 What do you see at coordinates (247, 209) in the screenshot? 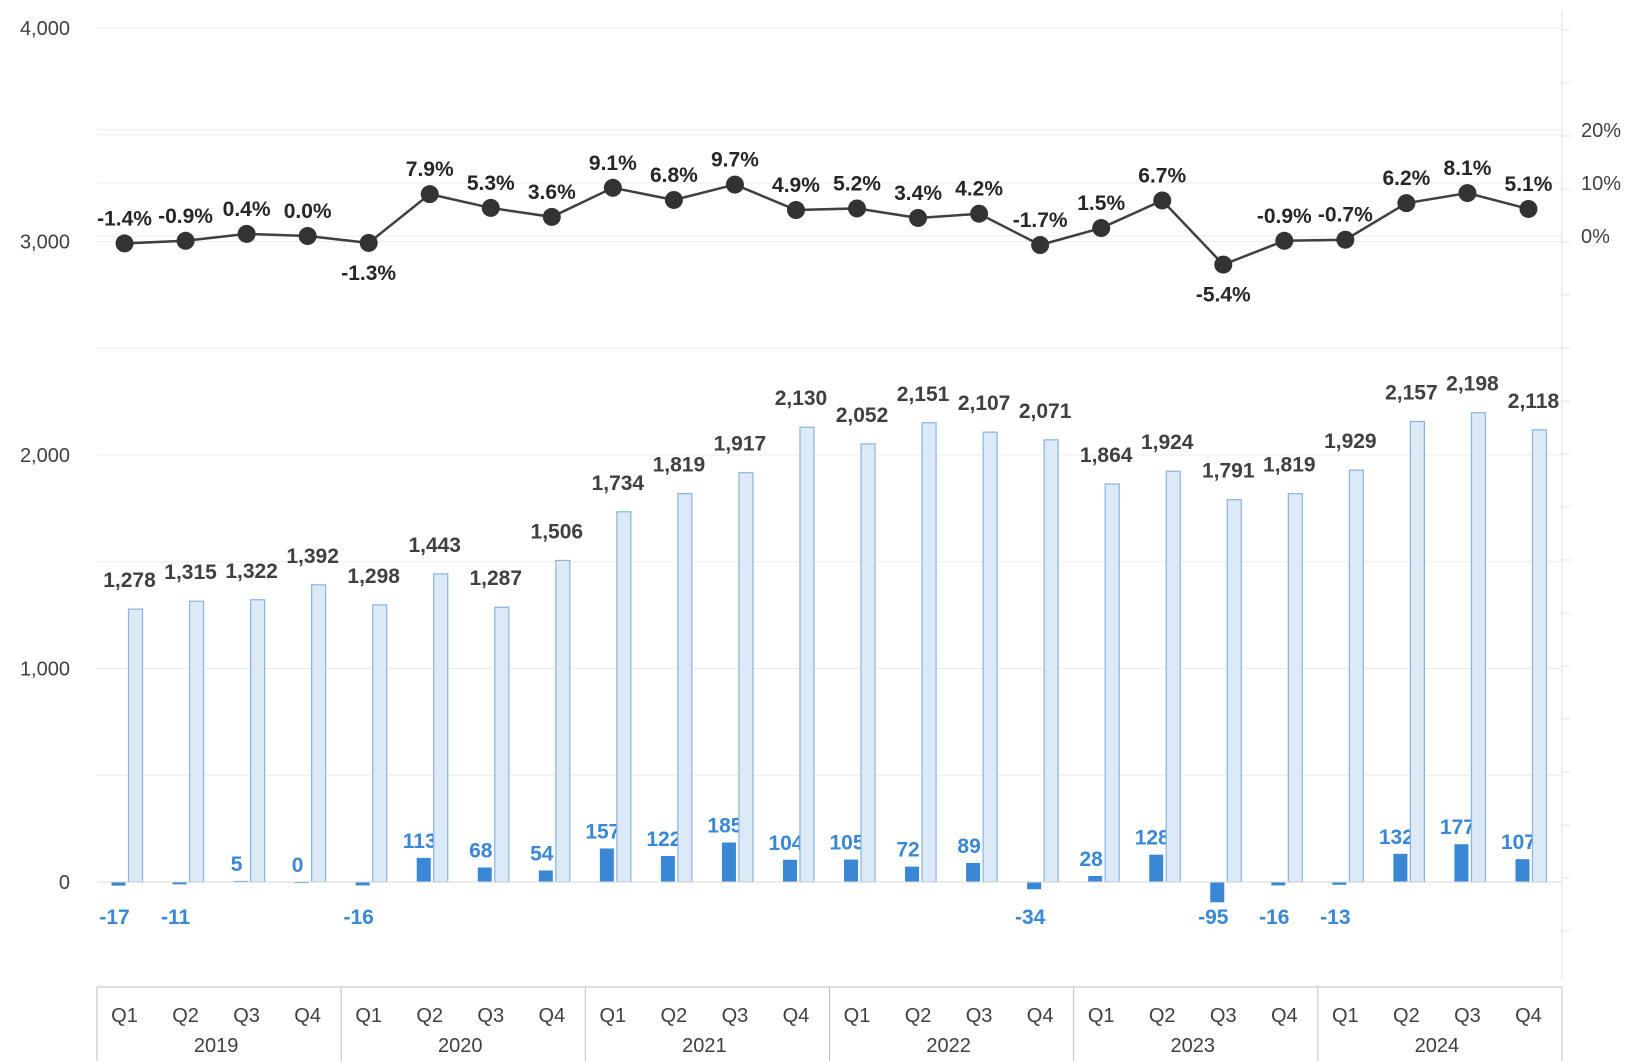
I see `growth-data-label: 0.4%` at bounding box center [247, 209].